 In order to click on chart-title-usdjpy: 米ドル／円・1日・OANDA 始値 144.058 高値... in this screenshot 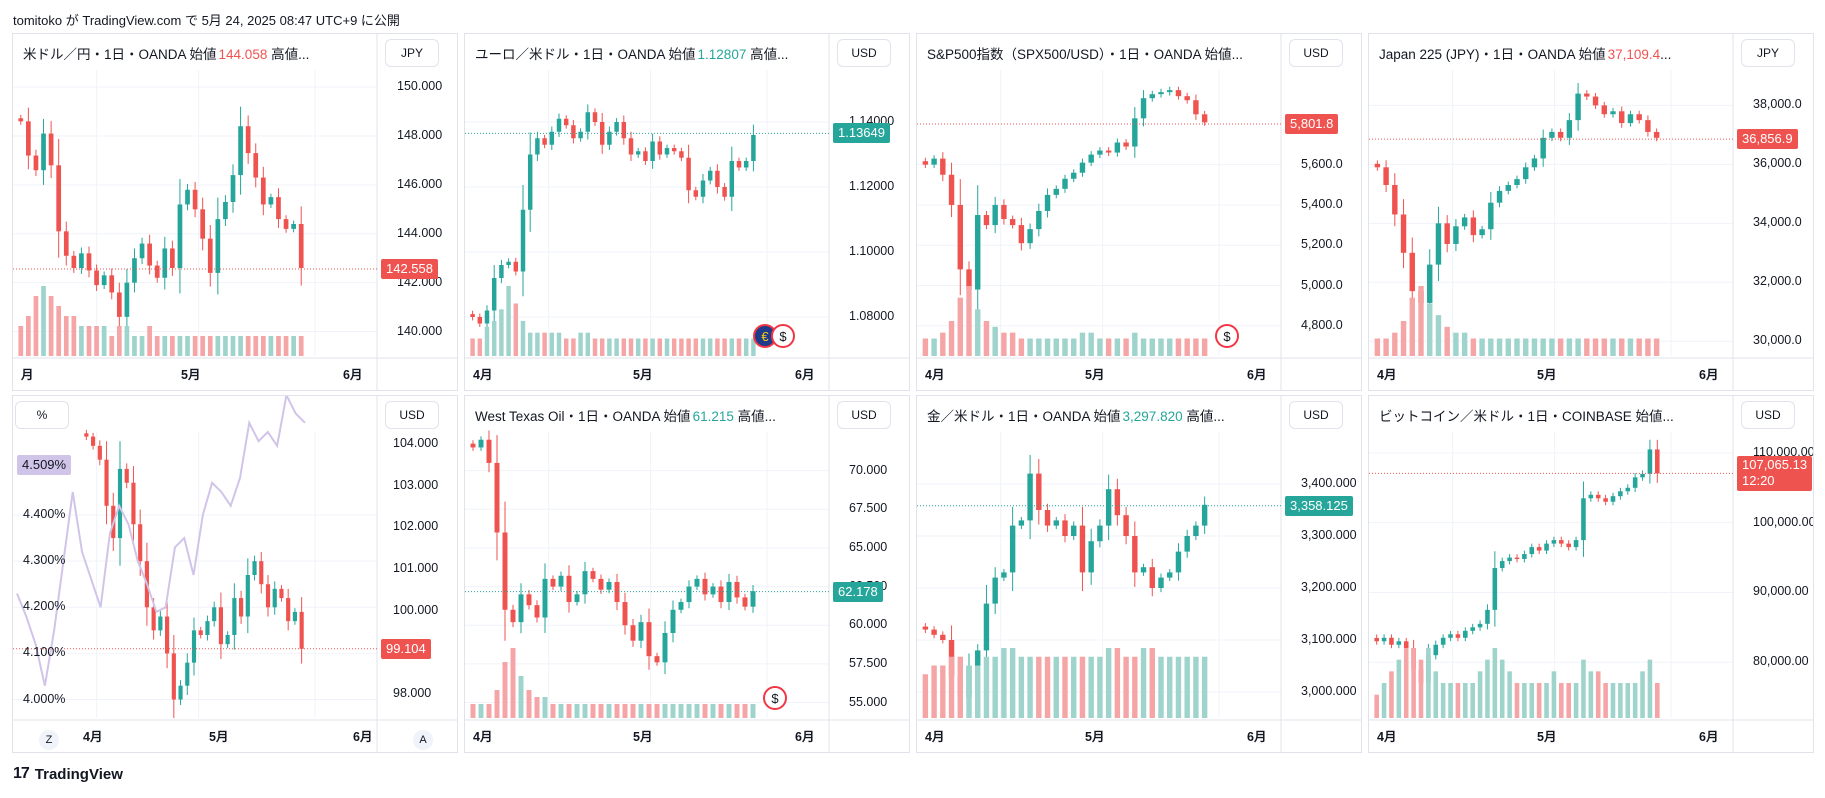, I will do `click(166, 53)`.